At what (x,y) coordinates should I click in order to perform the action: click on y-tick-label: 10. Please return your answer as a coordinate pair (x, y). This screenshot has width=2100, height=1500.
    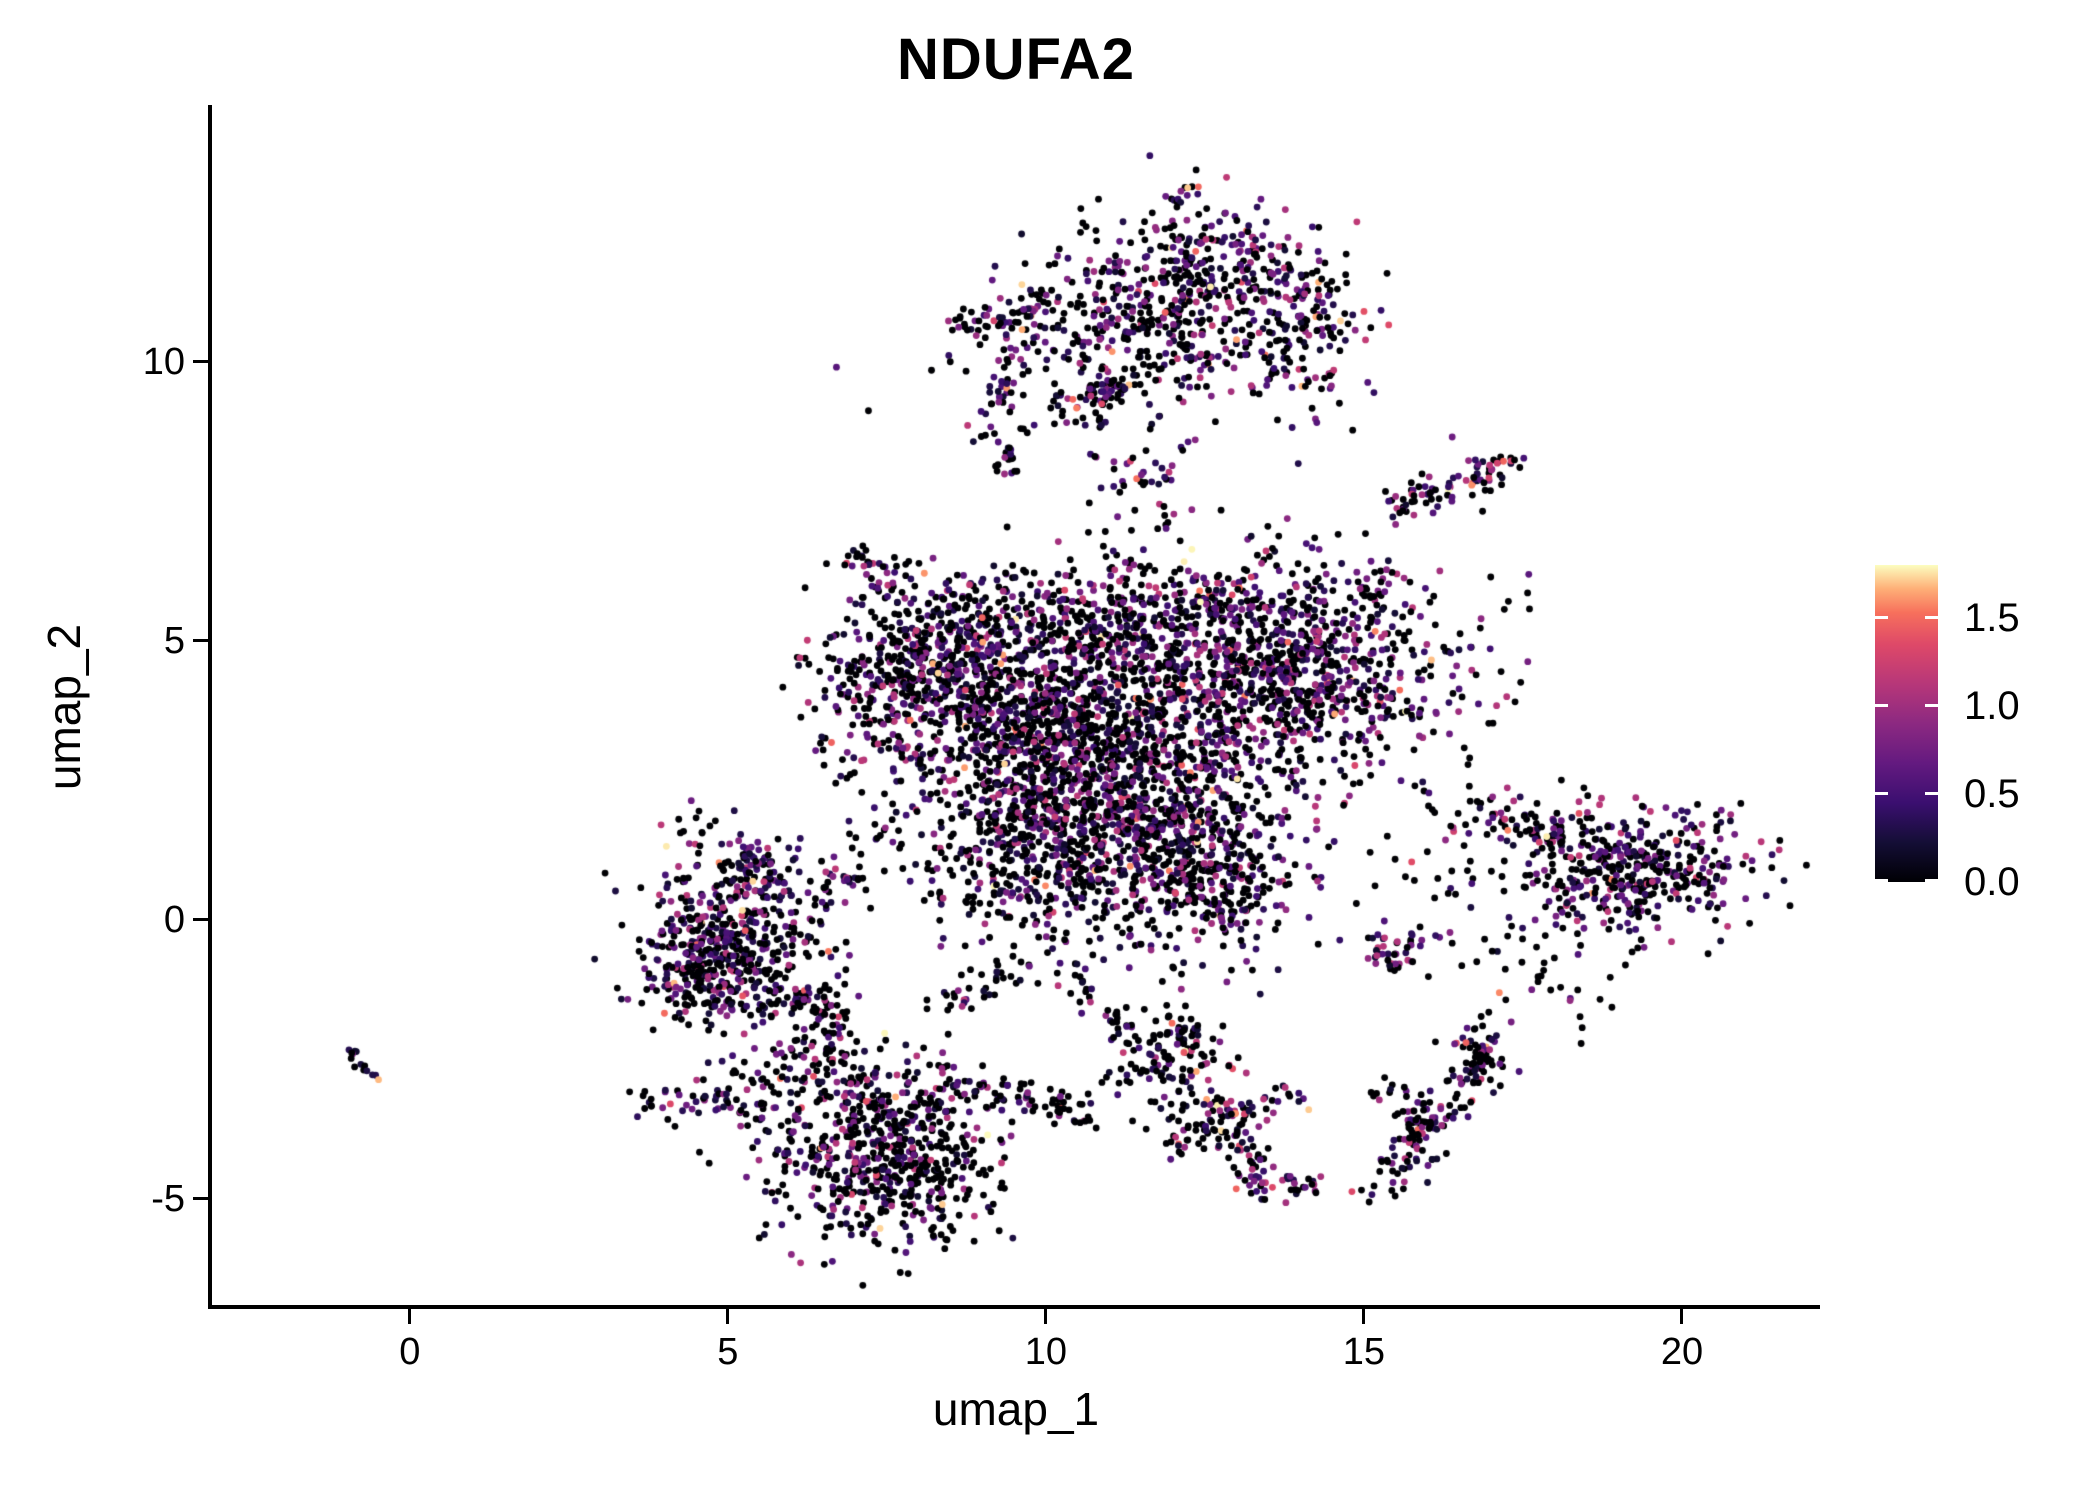
    Looking at the image, I should click on (163, 361).